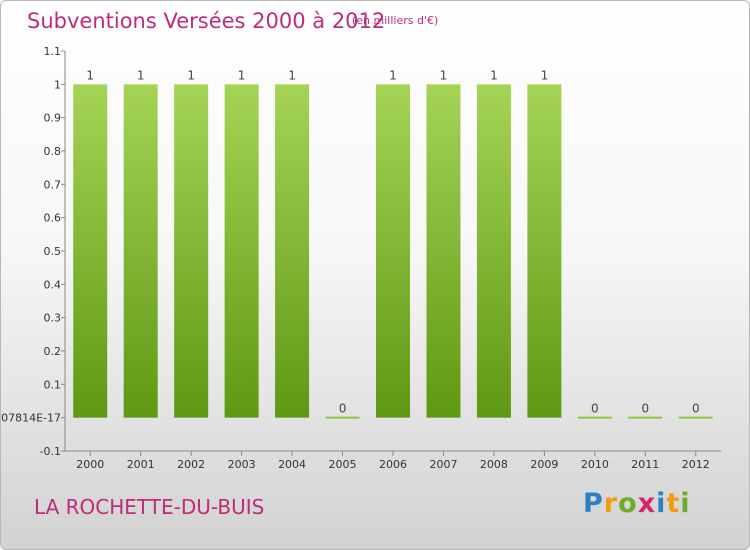 The image size is (750, 550). I want to click on x-tick-label: 2010, so click(595, 464).